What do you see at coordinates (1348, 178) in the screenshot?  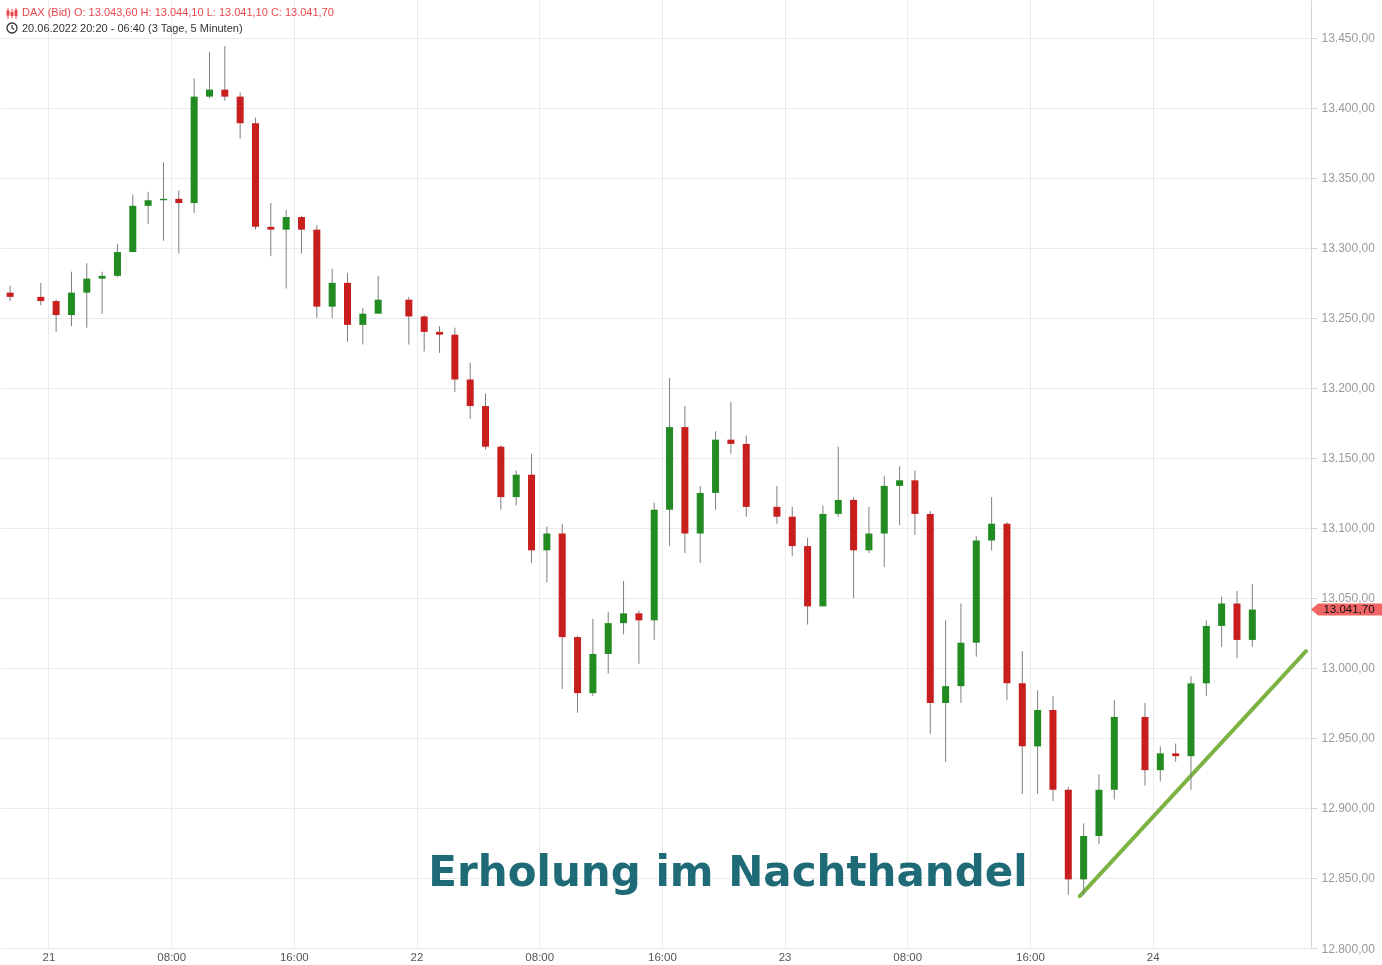 I see `y-tick-label: 13.350,00` at bounding box center [1348, 178].